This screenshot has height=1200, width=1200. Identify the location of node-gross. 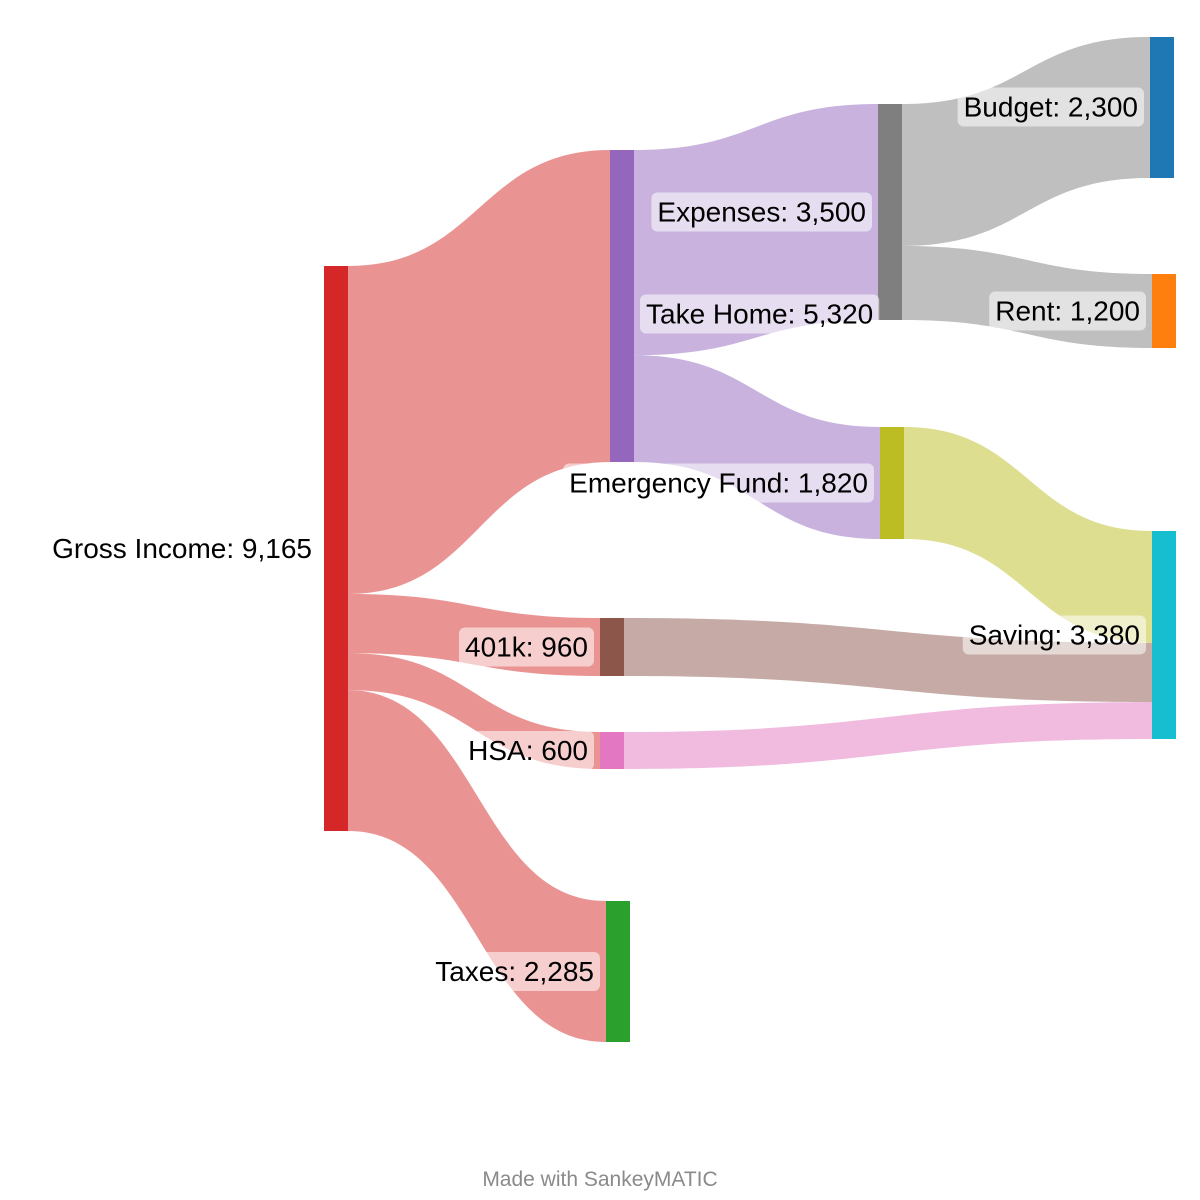
(336, 548).